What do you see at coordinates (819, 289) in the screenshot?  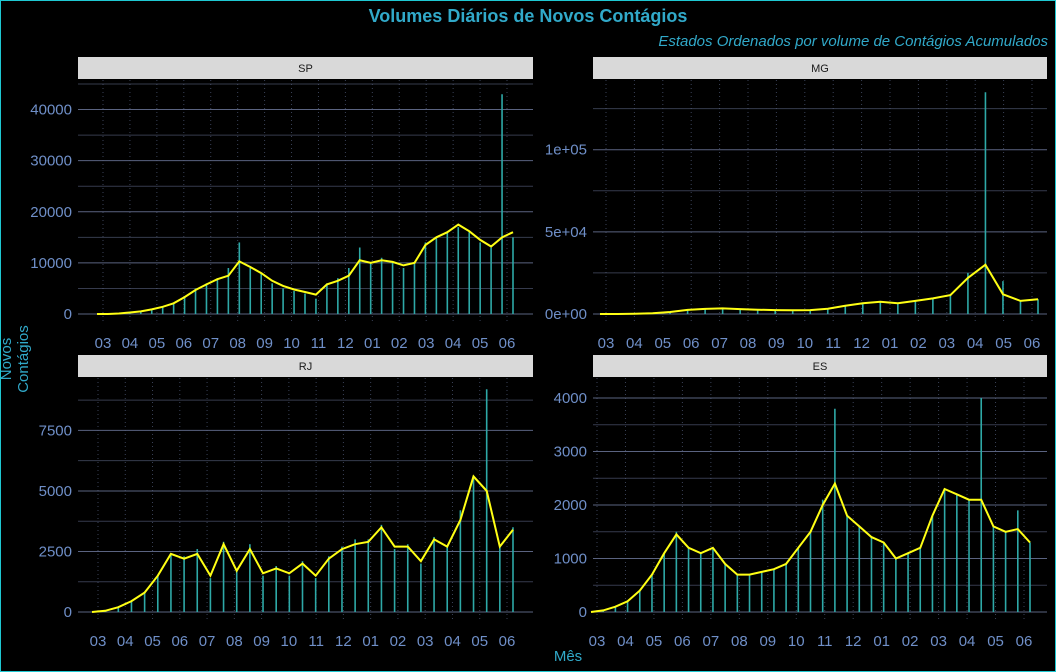 I see `moving-average-line-mg` at bounding box center [819, 289].